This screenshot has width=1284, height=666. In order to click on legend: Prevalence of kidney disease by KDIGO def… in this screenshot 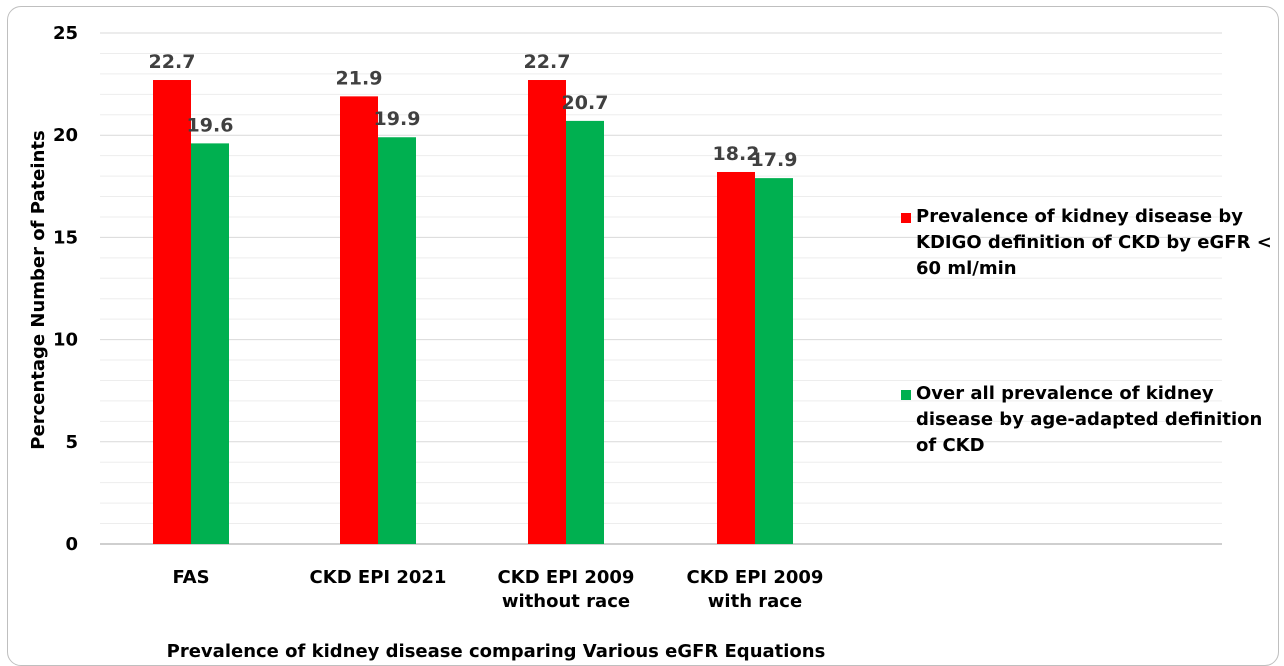, I will do `click(1086, 331)`.